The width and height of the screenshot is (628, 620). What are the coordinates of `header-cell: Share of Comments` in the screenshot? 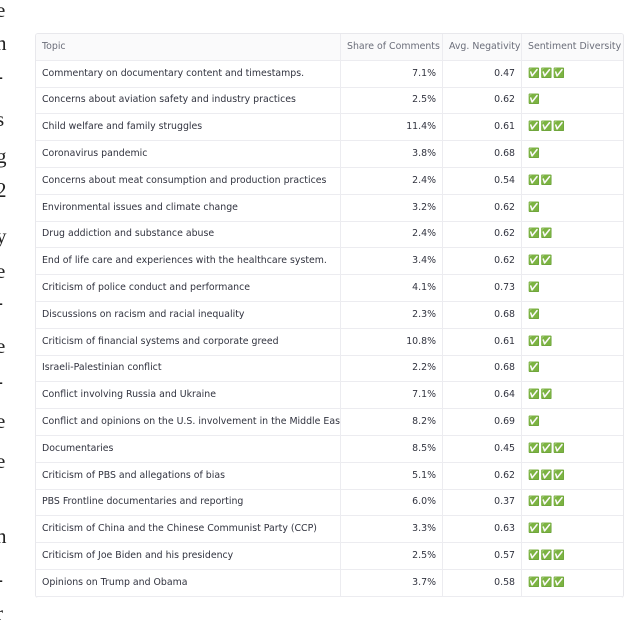 It's located at (392, 47).